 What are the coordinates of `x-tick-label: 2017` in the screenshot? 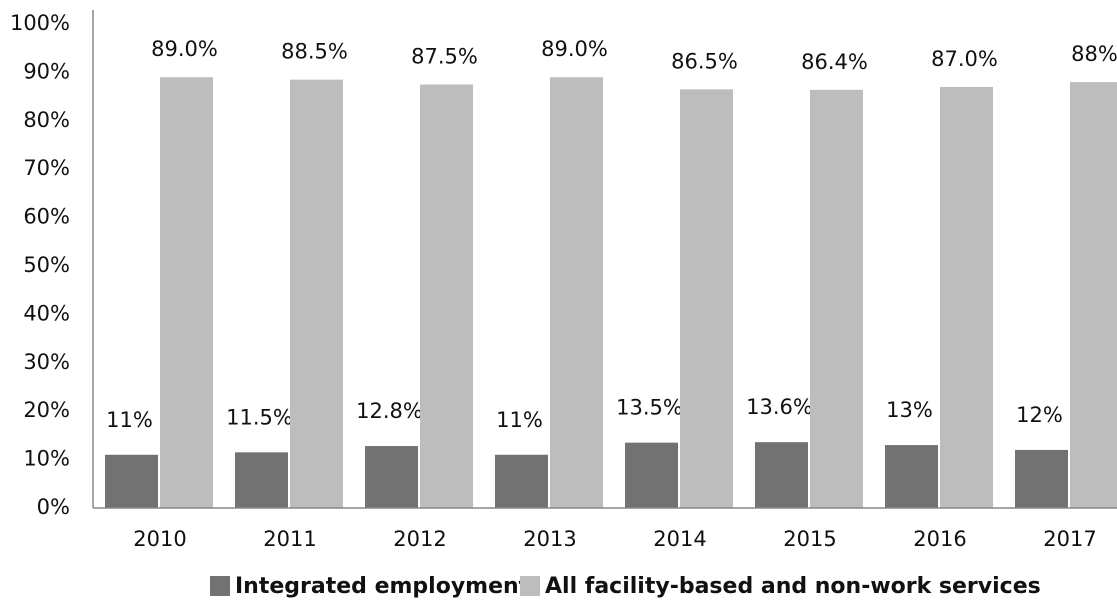 It's located at (1069, 539).